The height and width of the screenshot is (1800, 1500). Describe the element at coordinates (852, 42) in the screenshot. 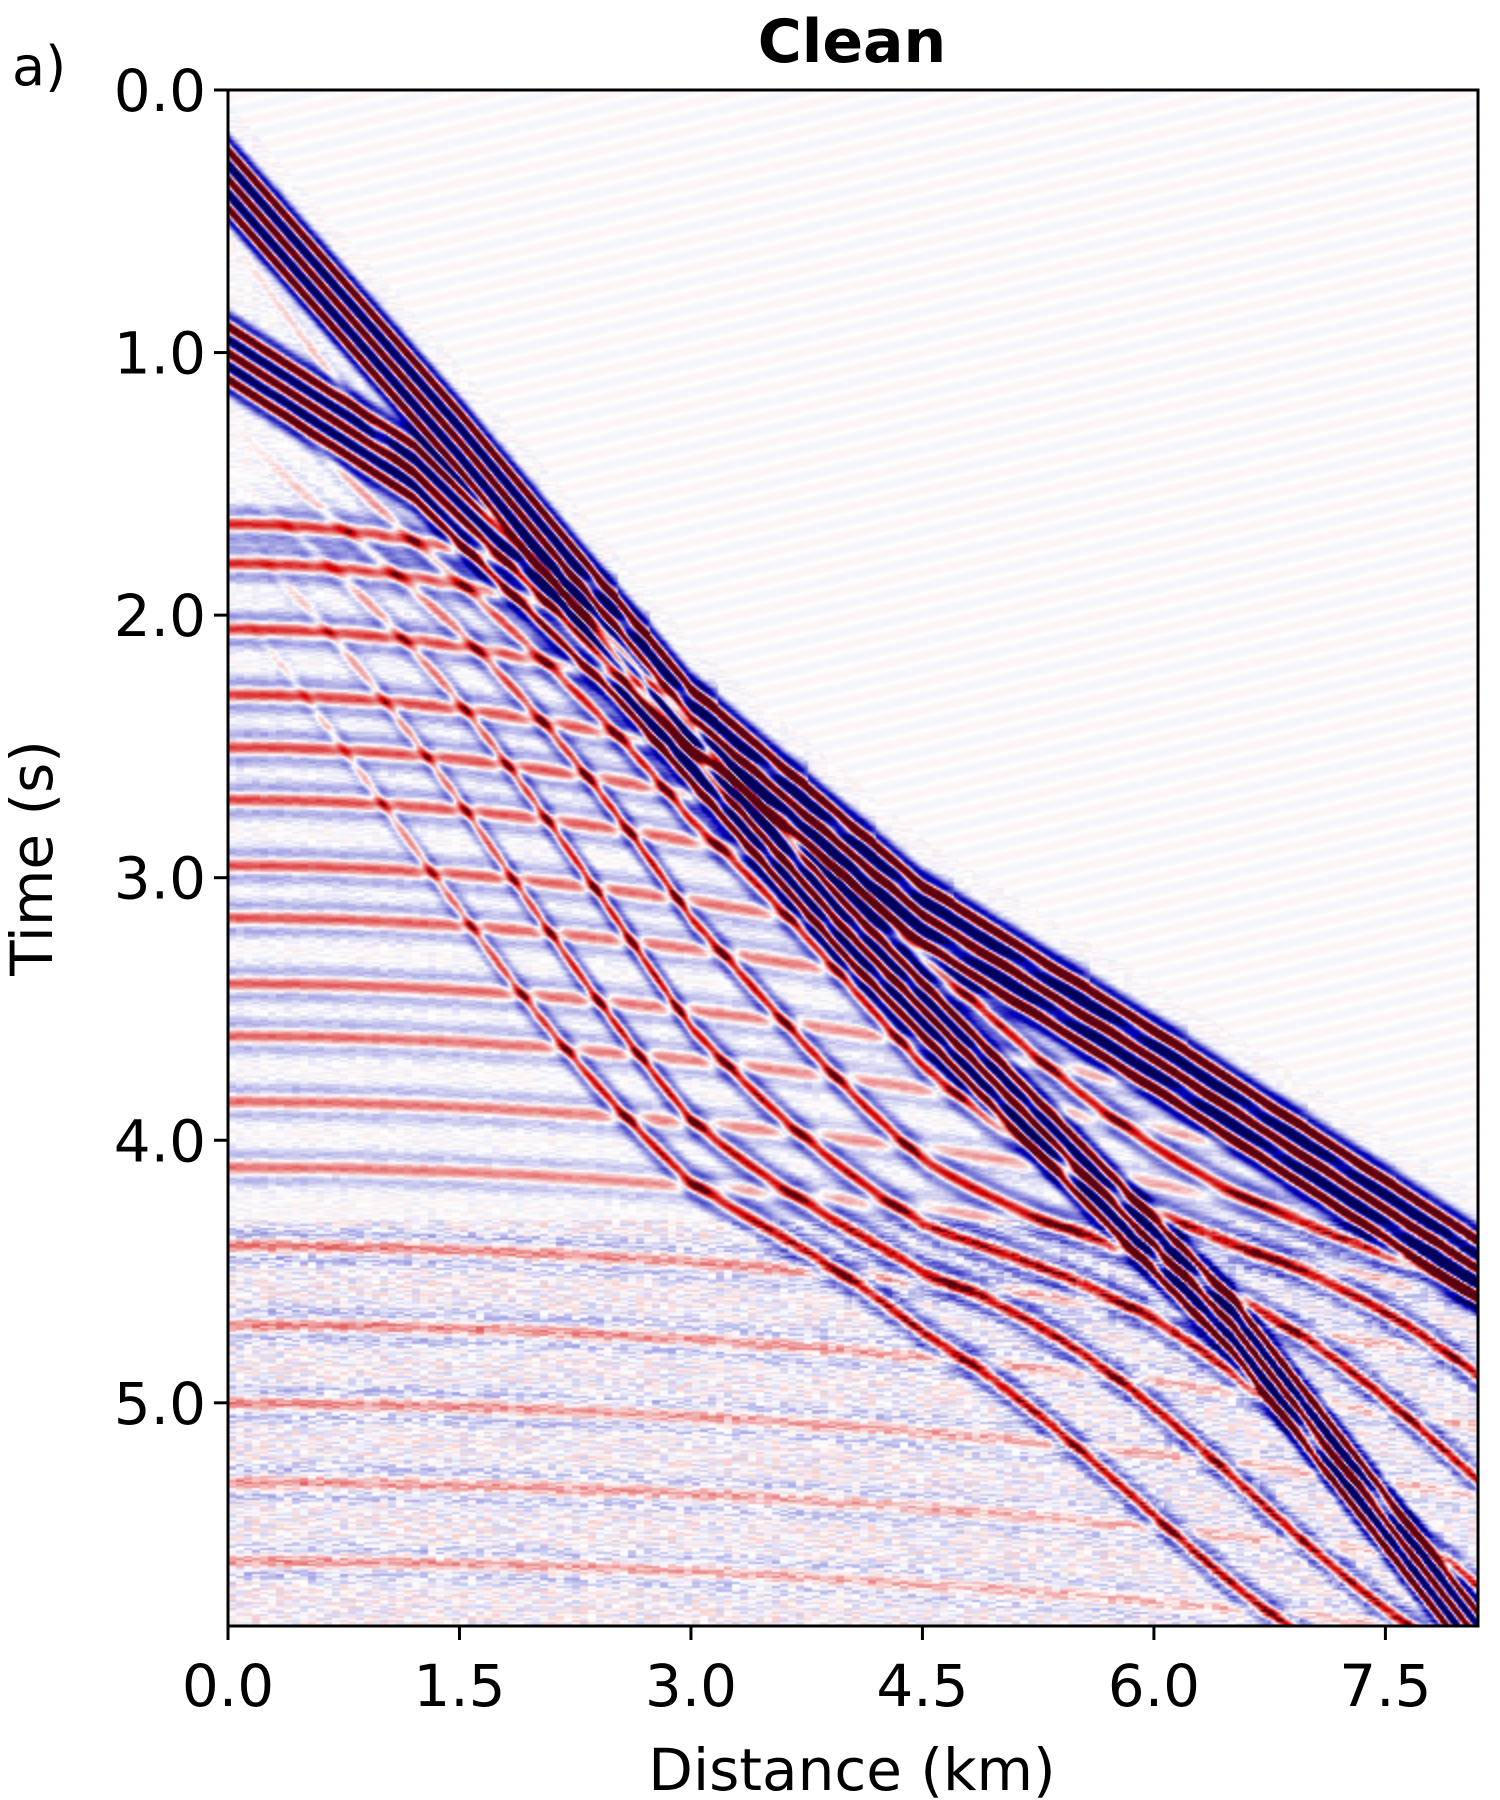

I see `chart-title: Clean` at that location.